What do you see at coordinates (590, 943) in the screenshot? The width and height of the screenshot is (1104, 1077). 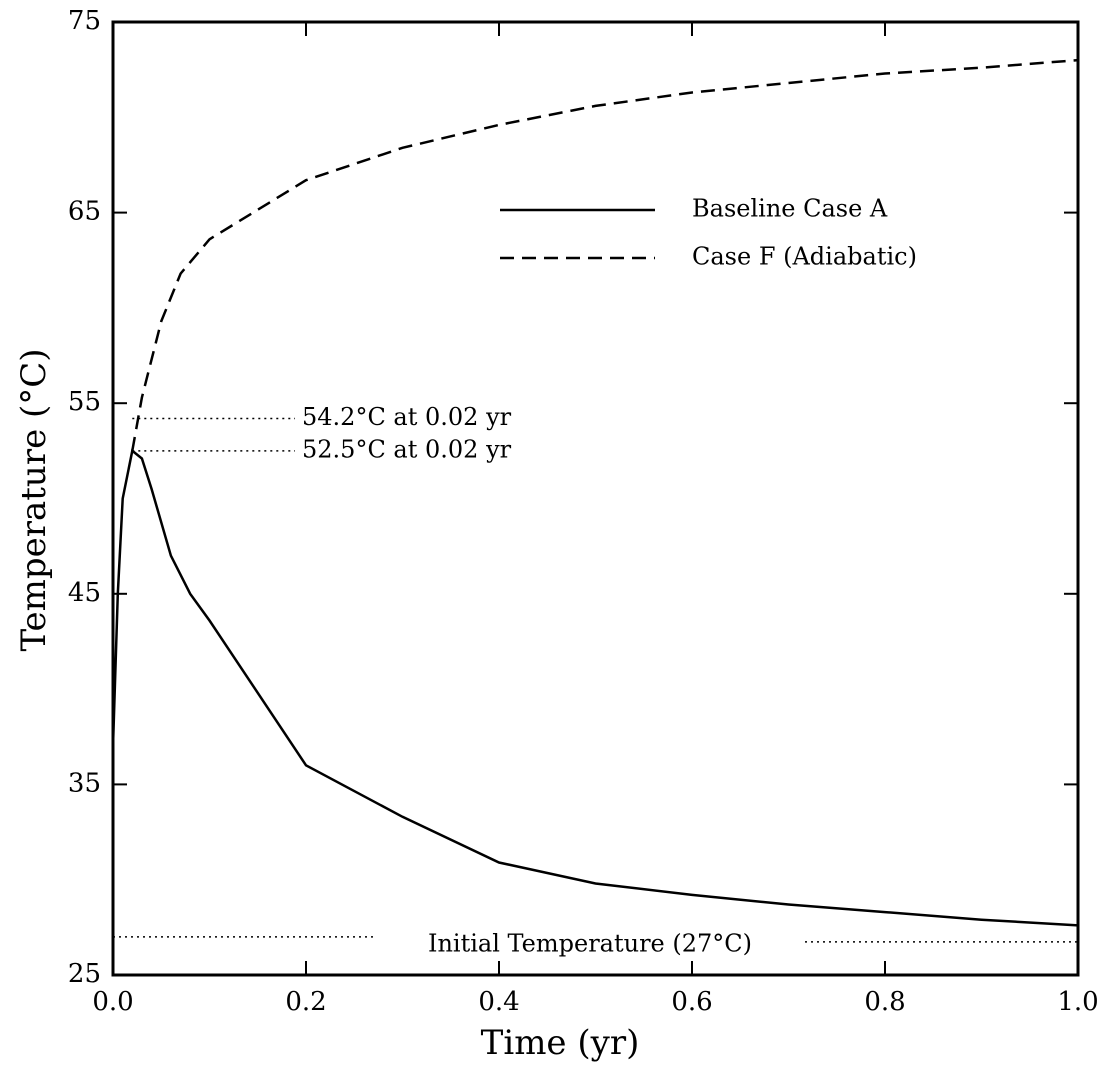 I see `annotation: Initial Temperature (27°C)` at bounding box center [590, 943].